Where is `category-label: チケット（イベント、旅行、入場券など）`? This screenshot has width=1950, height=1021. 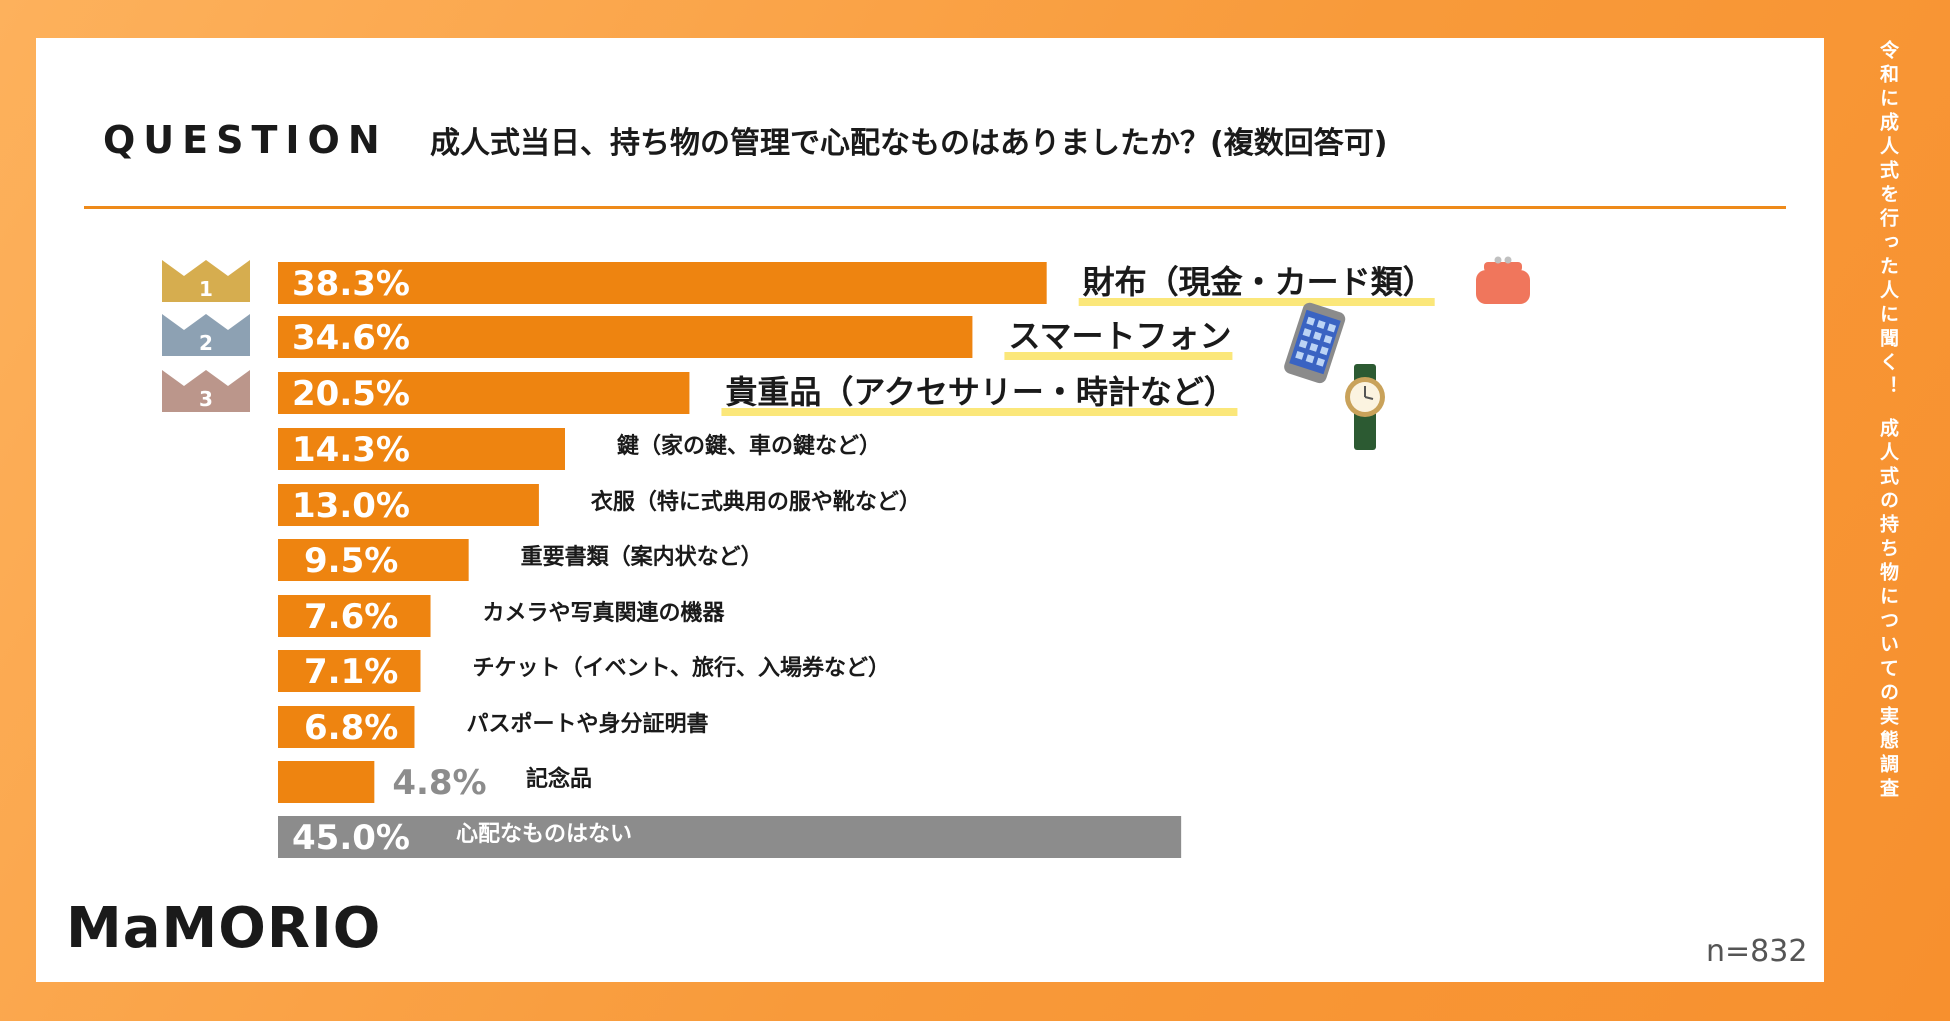
category-label: チケット（イベント、旅行、入場券など） is located at coordinates (681, 668).